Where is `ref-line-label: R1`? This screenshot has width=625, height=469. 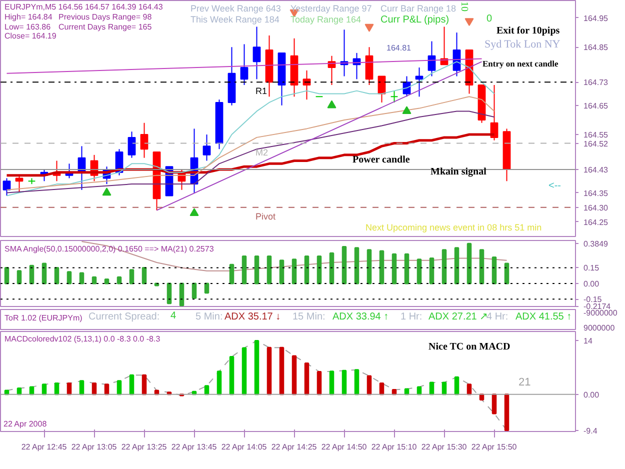
ref-line-label: R1 is located at coordinates (262, 91).